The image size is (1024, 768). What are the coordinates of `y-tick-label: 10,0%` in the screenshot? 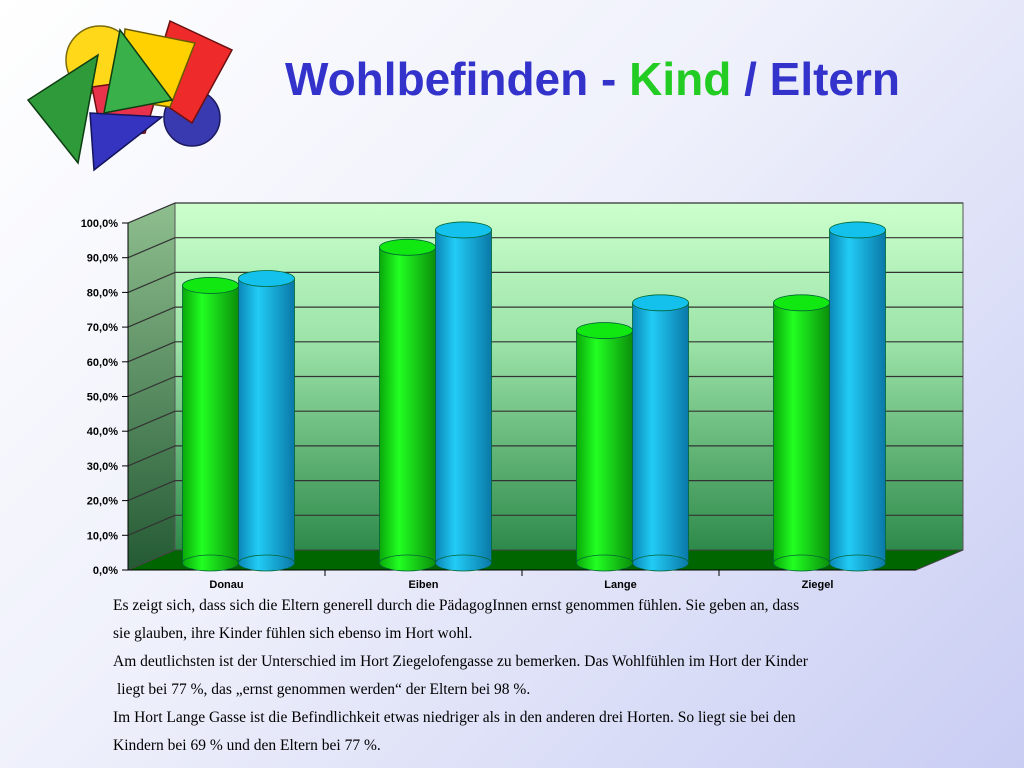 It's located at (102, 536).